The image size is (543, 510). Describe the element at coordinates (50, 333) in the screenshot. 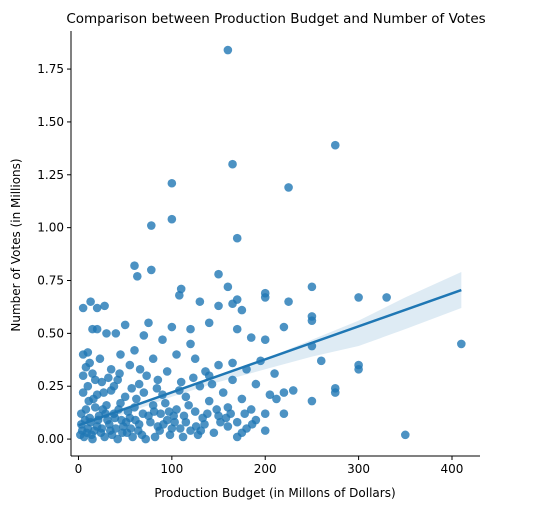

I see `y-tick-label: 0.50` at that location.